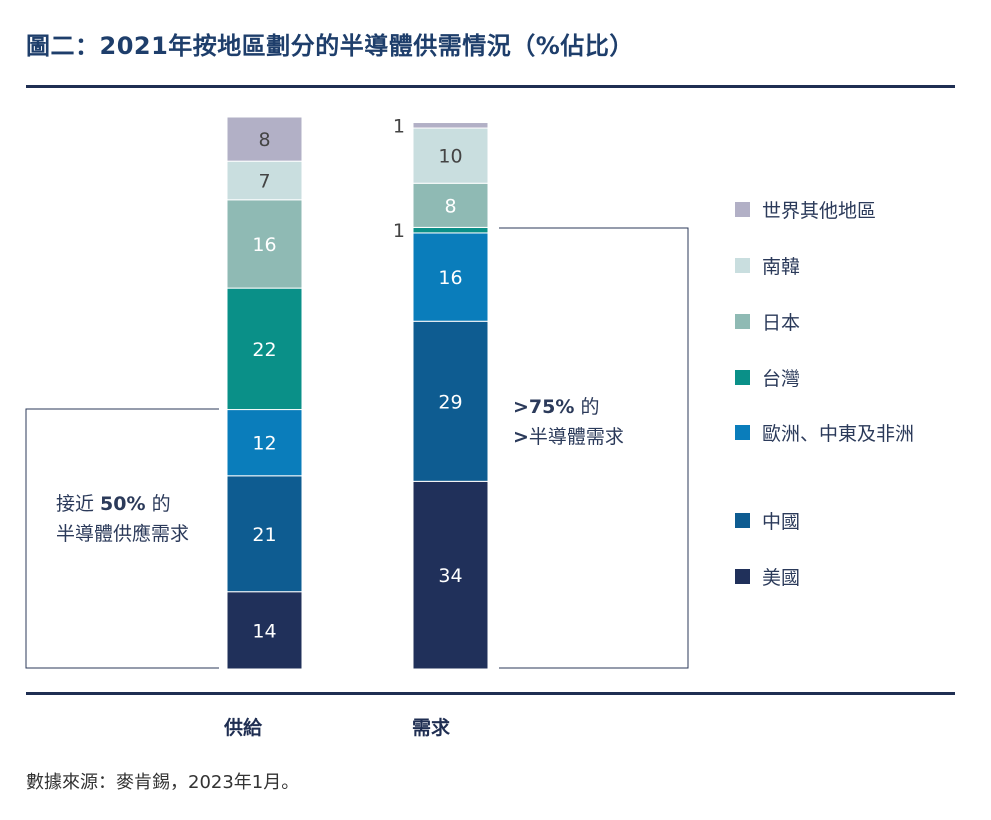 This screenshot has width=991, height=820. What do you see at coordinates (450, 576) in the screenshot?
I see `bar-value-label-1-0: 34` at bounding box center [450, 576].